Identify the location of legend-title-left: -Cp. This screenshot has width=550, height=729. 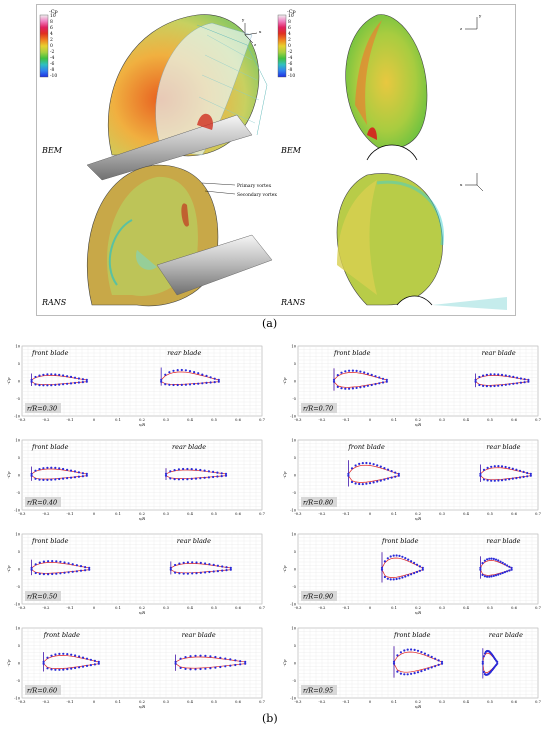
(53, 12).